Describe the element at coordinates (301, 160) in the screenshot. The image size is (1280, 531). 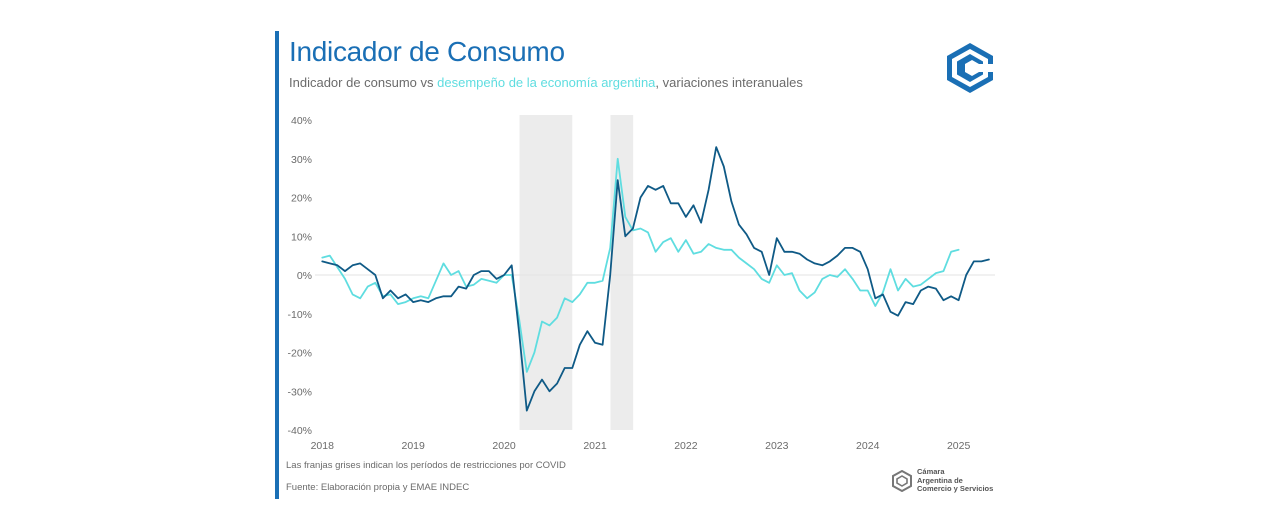
I see `y-tick-label: 30%` at that location.